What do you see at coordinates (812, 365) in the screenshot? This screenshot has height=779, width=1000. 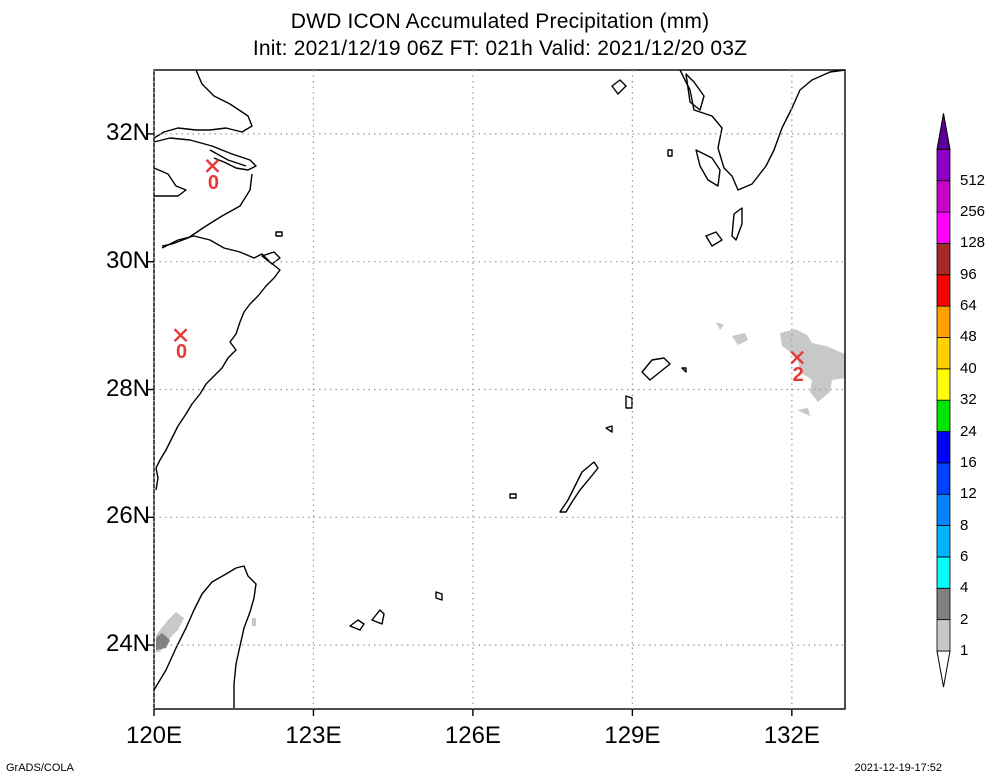 I see `precip-area-east` at bounding box center [812, 365].